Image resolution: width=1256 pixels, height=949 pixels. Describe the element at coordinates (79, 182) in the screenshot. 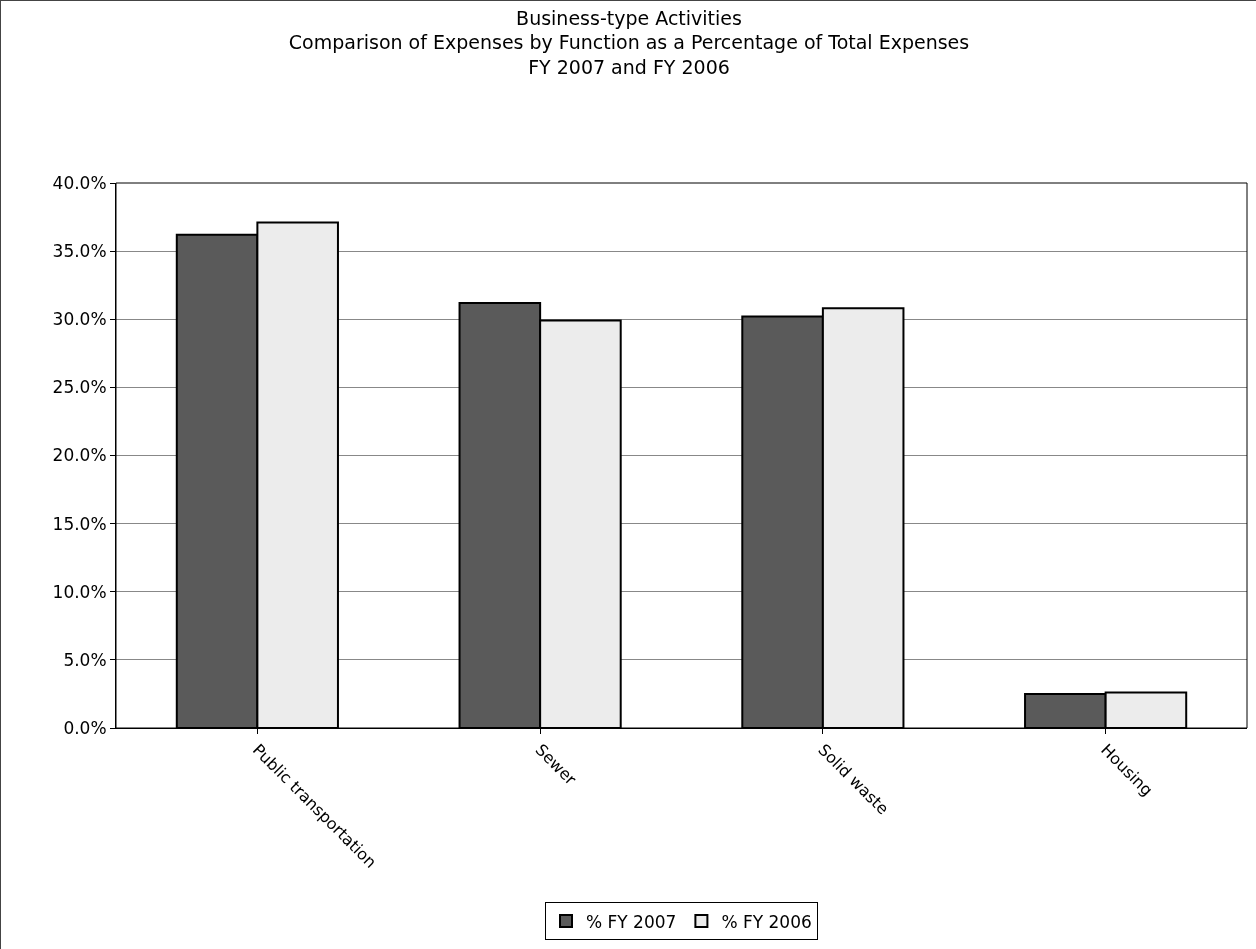

I see `y-tick-label: 40.0%` at that location.